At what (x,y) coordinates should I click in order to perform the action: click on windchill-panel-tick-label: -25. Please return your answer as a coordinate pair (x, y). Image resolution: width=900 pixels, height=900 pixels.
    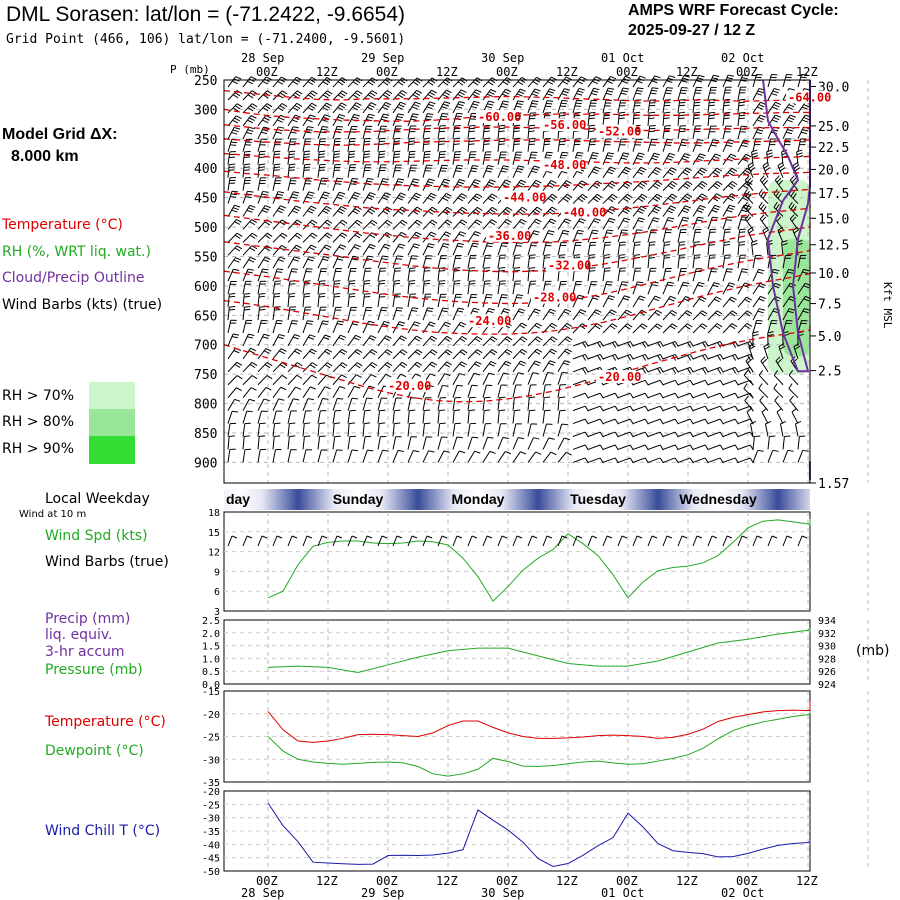
    Looking at the image, I should click on (211, 805).